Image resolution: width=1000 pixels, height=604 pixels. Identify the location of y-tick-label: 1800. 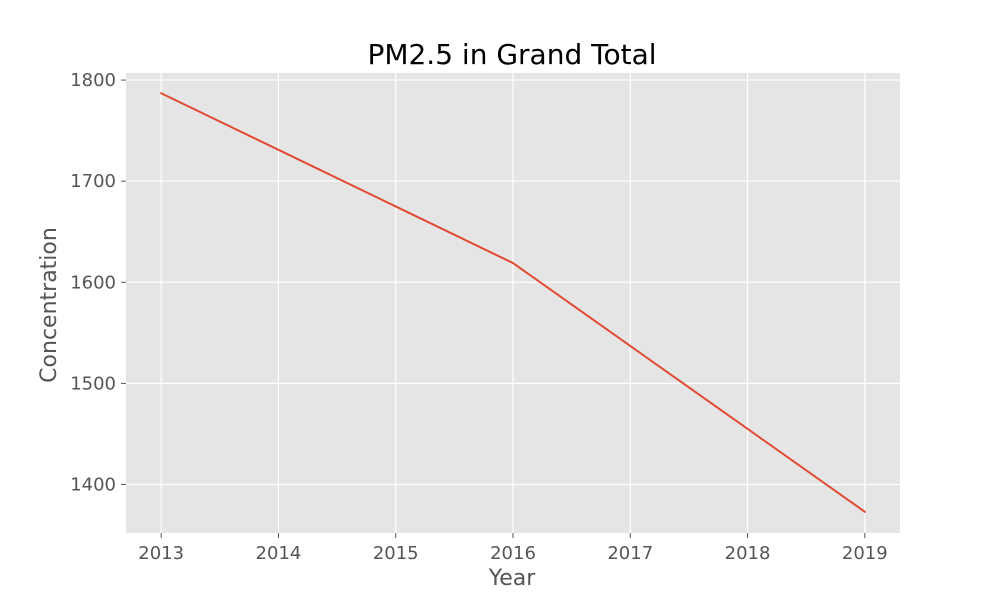
(93, 80).